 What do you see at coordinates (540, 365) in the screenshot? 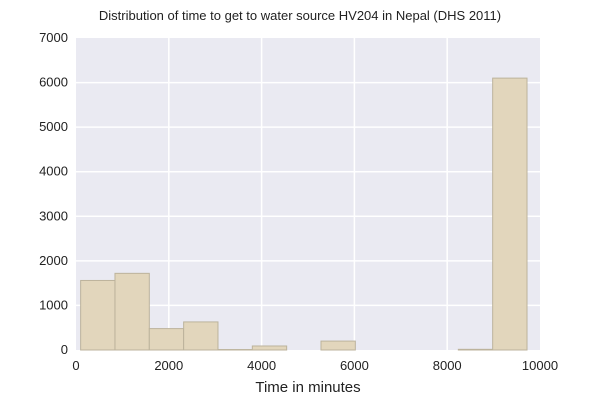
I see `x-tick-label: 10000` at bounding box center [540, 365].